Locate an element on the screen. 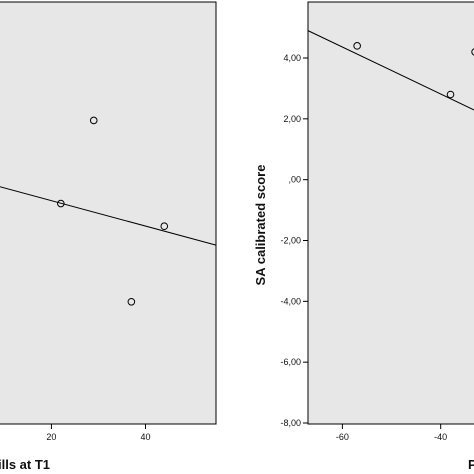 The width and height of the screenshot is (474, 474). y-tick-label: -8,00 is located at coordinates (290, 423).